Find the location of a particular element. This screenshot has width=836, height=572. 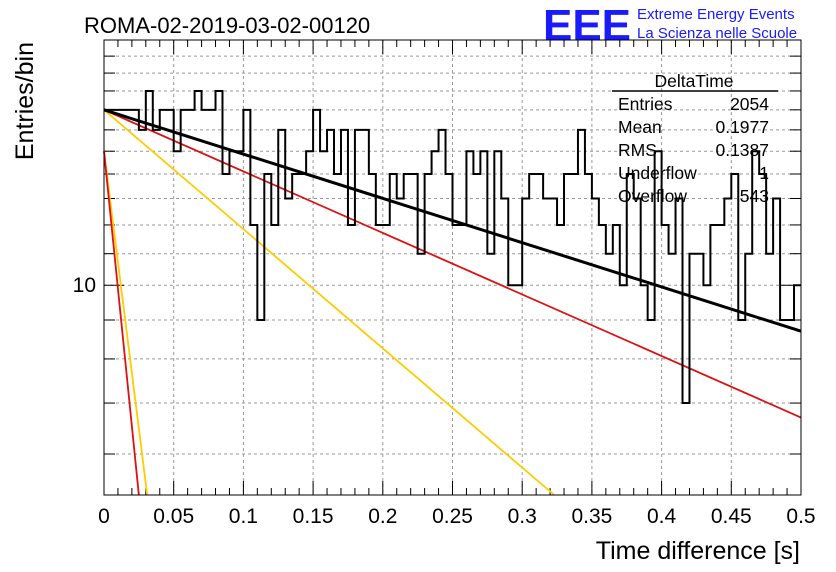

stats-label: Mean is located at coordinates (640, 127).